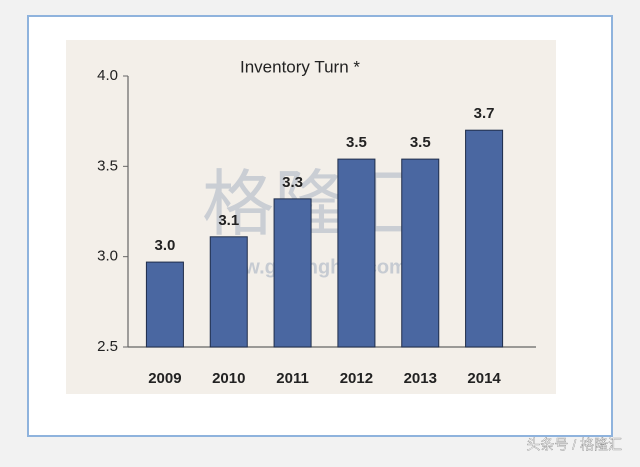  I want to click on x-tick-label: 2014, so click(484, 378).